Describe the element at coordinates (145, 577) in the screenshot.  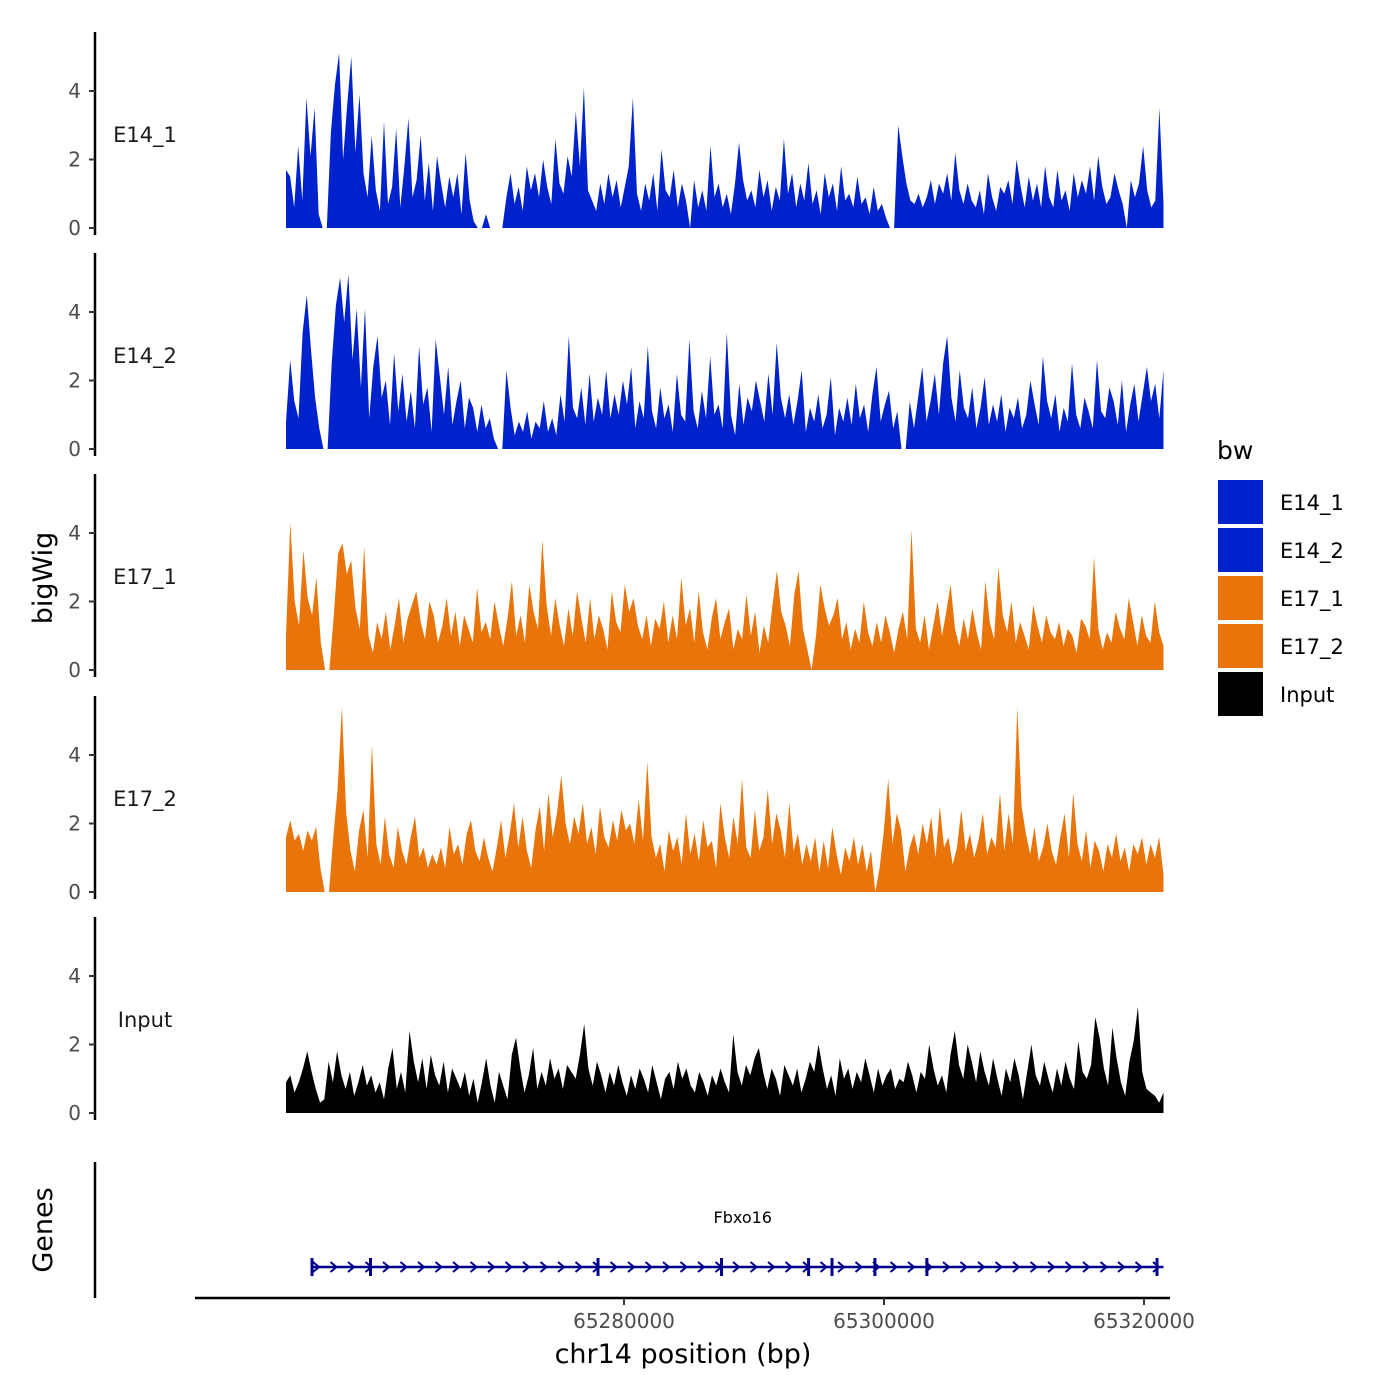
I see `track-label: E17_1` at that location.